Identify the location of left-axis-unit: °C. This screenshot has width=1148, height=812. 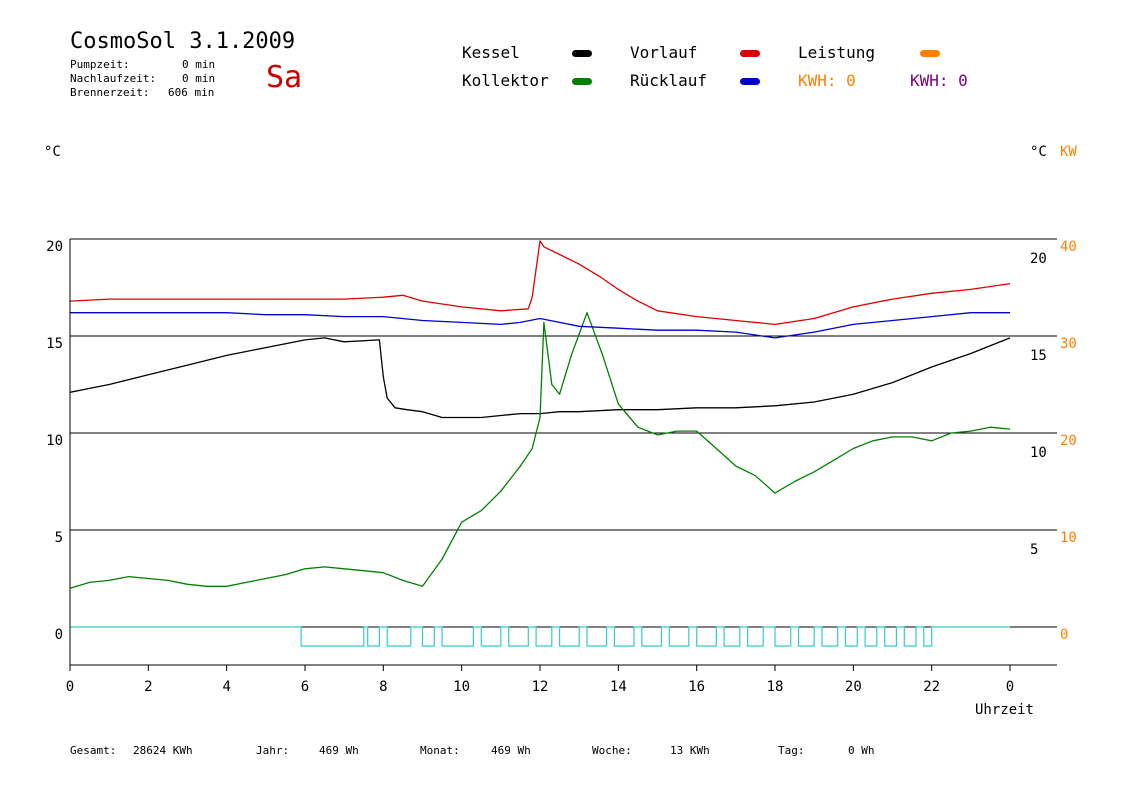
(52, 152).